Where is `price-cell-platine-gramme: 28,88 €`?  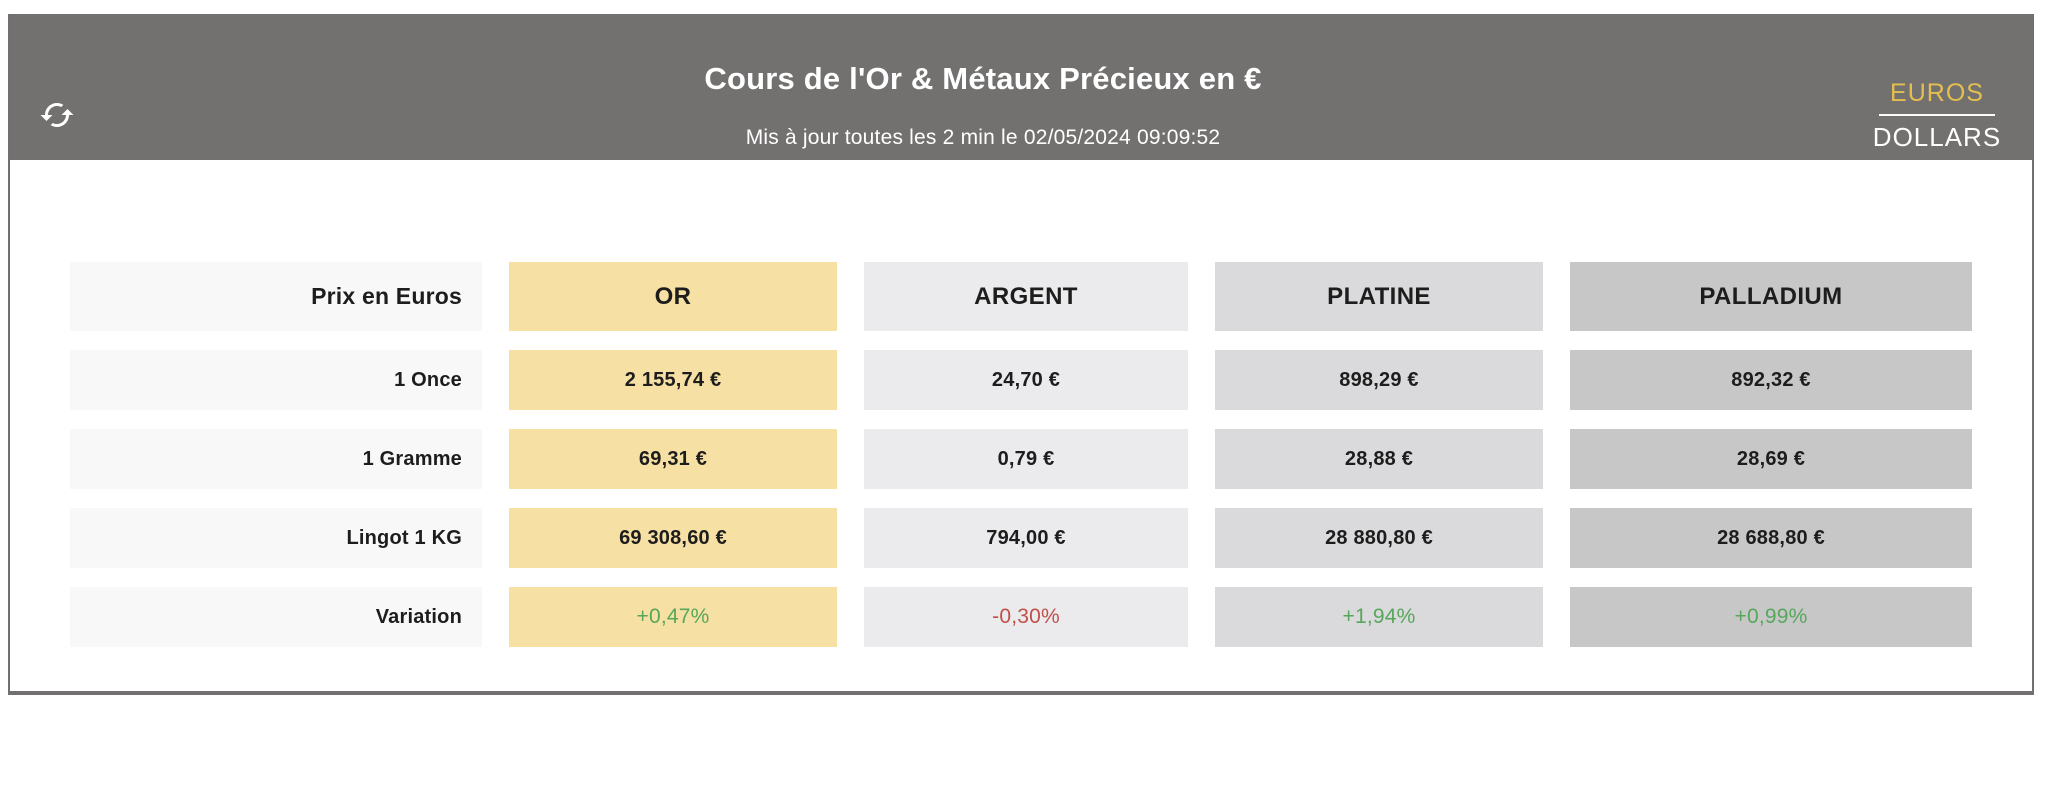 price-cell-platine-gramme: 28,88 € is located at coordinates (1379, 459).